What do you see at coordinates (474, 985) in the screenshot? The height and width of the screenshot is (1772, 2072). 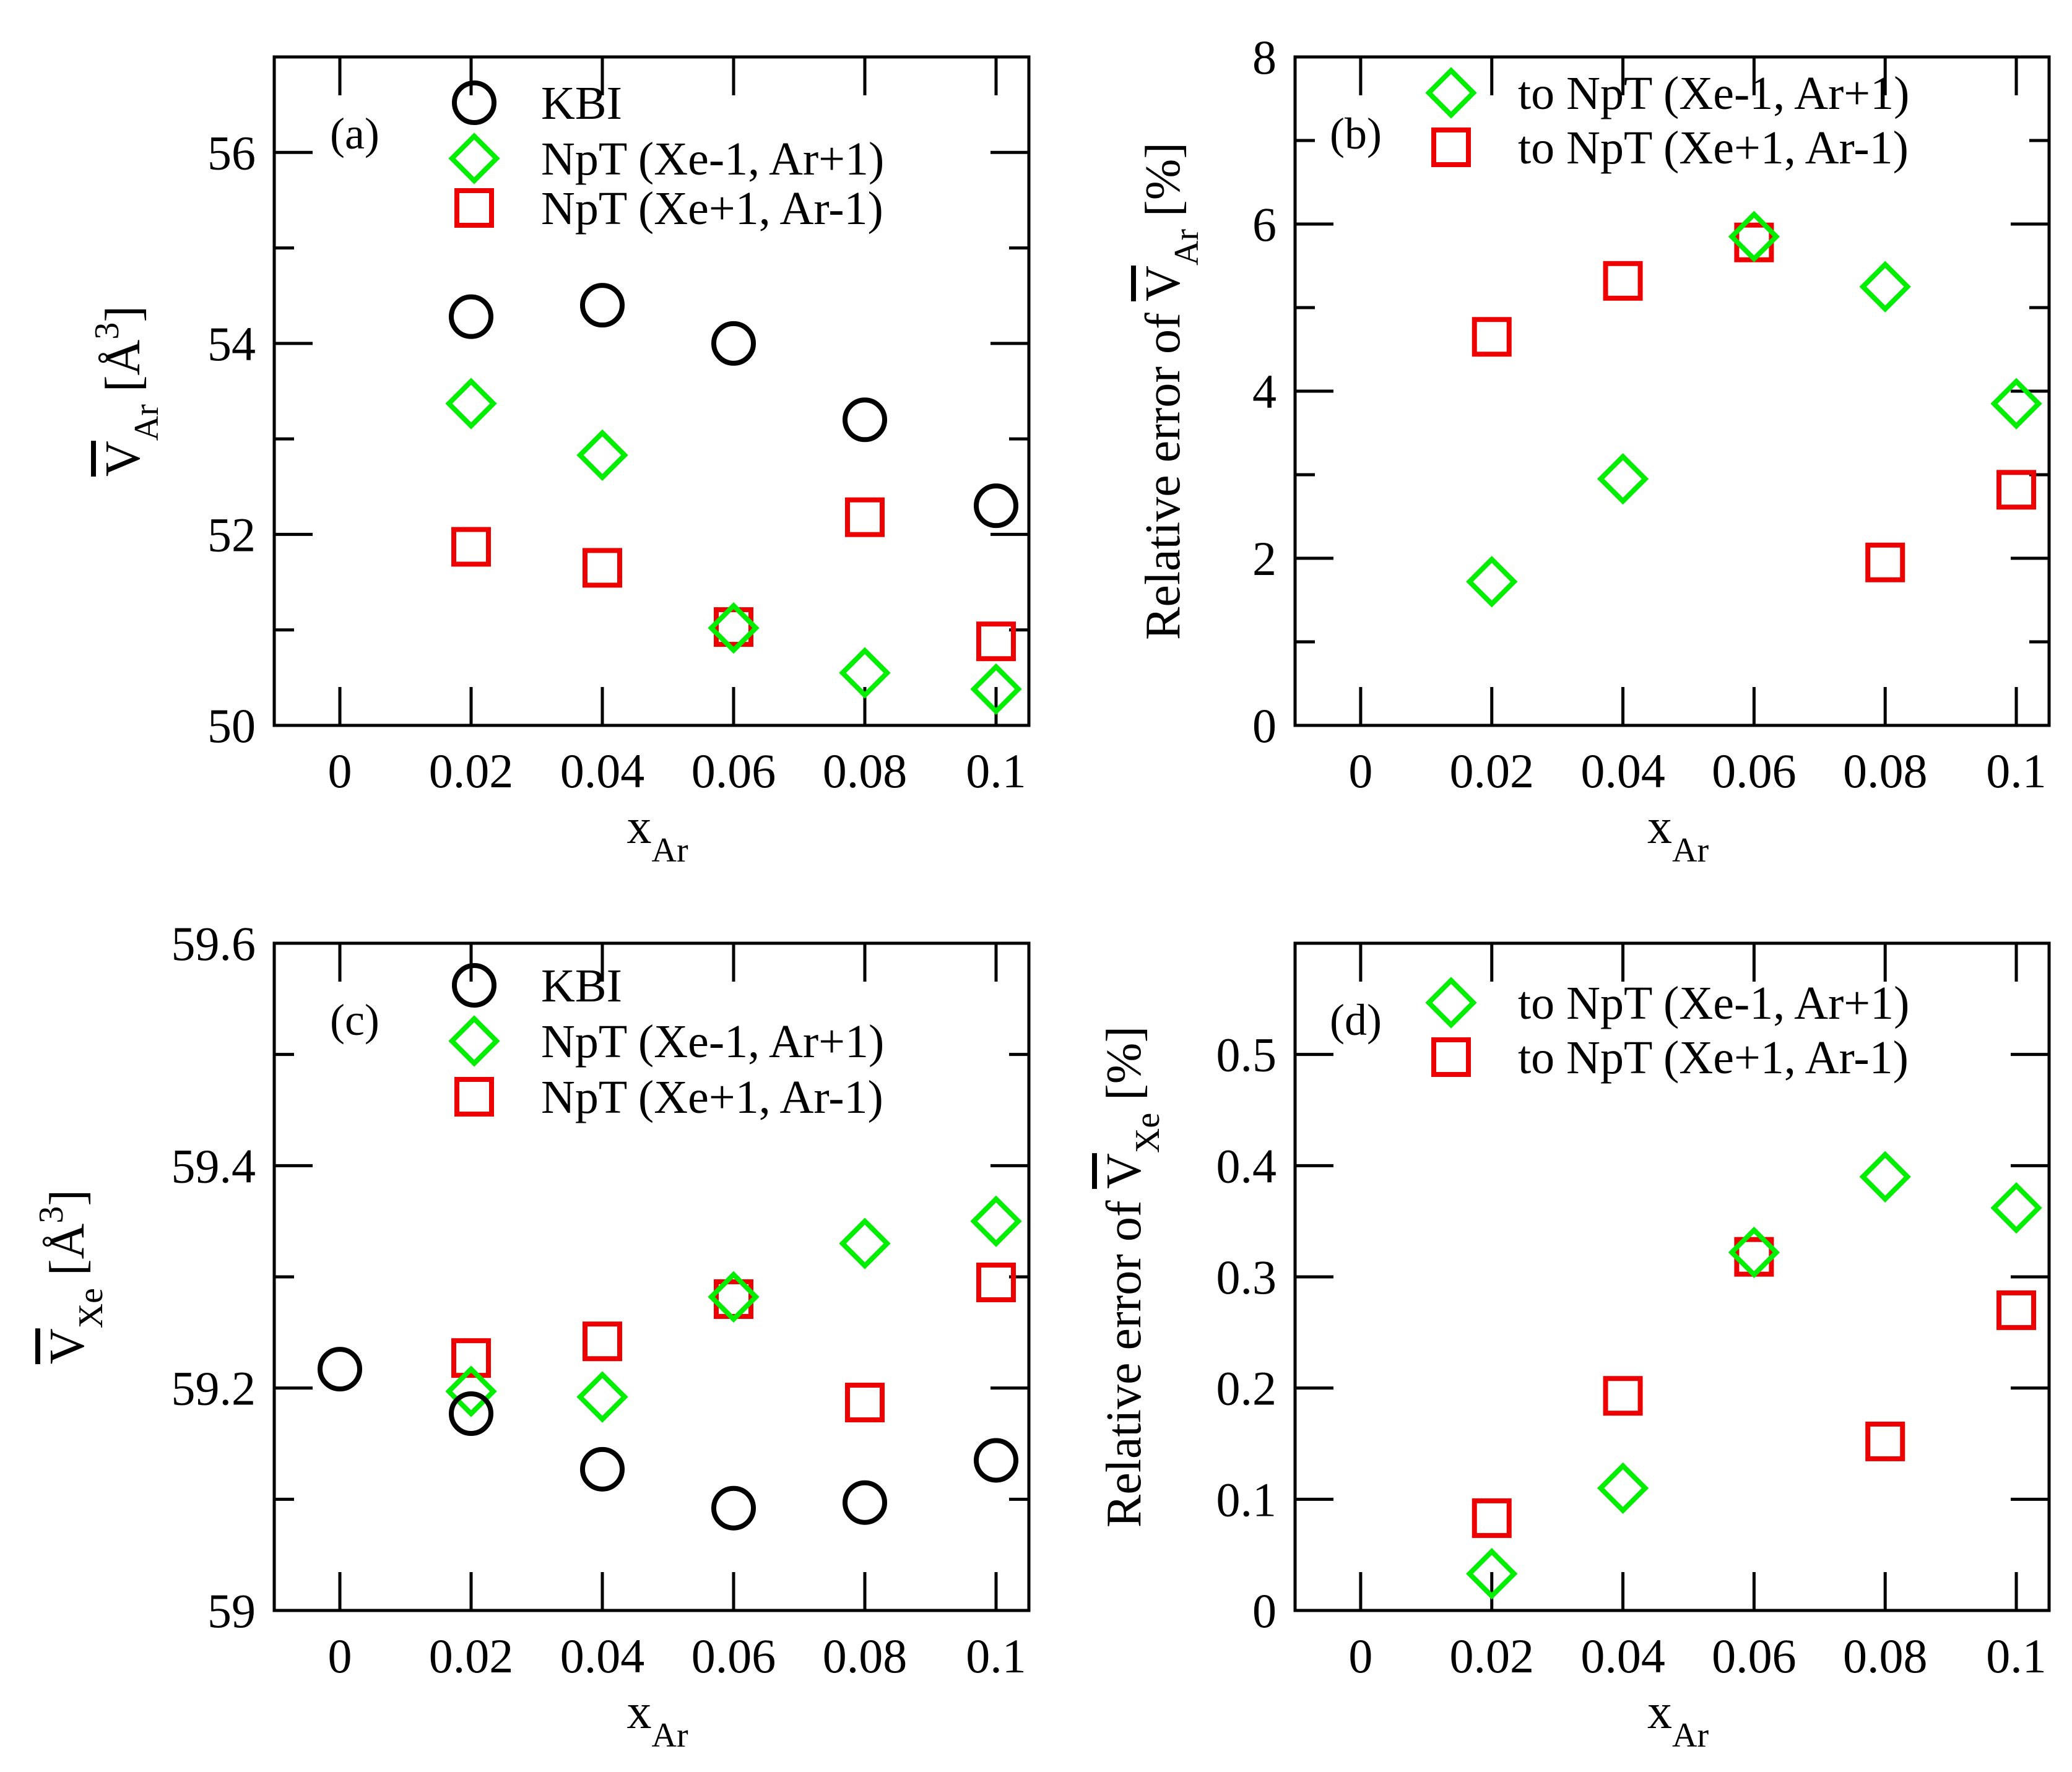 I see `legend-marker-circle` at bounding box center [474, 985].